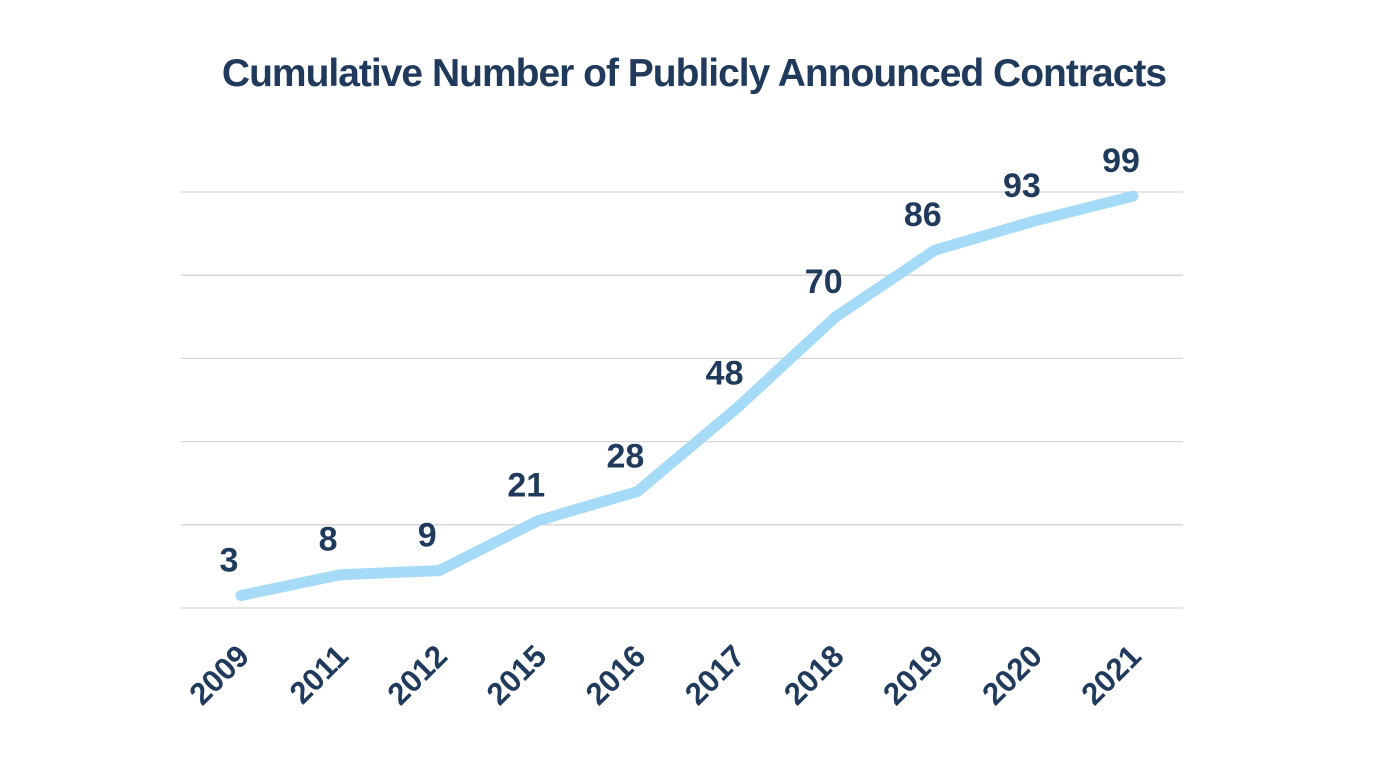 The width and height of the screenshot is (1388, 778). What do you see at coordinates (923, 215) in the screenshot?
I see `data-label: 86` at bounding box center [923, 215].